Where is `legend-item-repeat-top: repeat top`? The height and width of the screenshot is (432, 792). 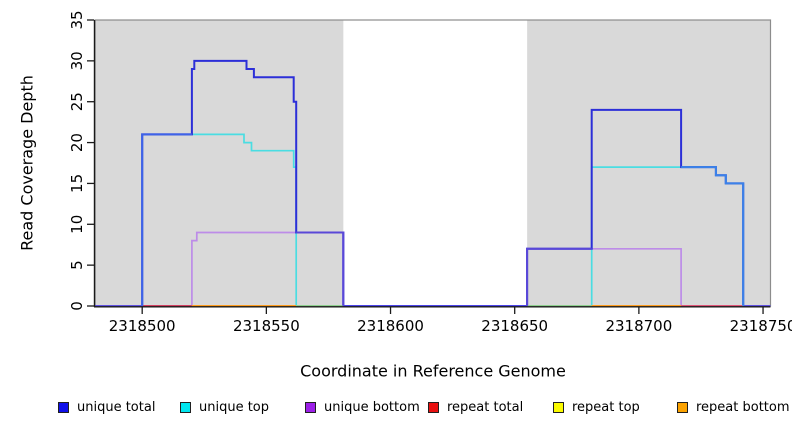 legend-item-repeat-top: repeat top is located at coordinates (596, 407).